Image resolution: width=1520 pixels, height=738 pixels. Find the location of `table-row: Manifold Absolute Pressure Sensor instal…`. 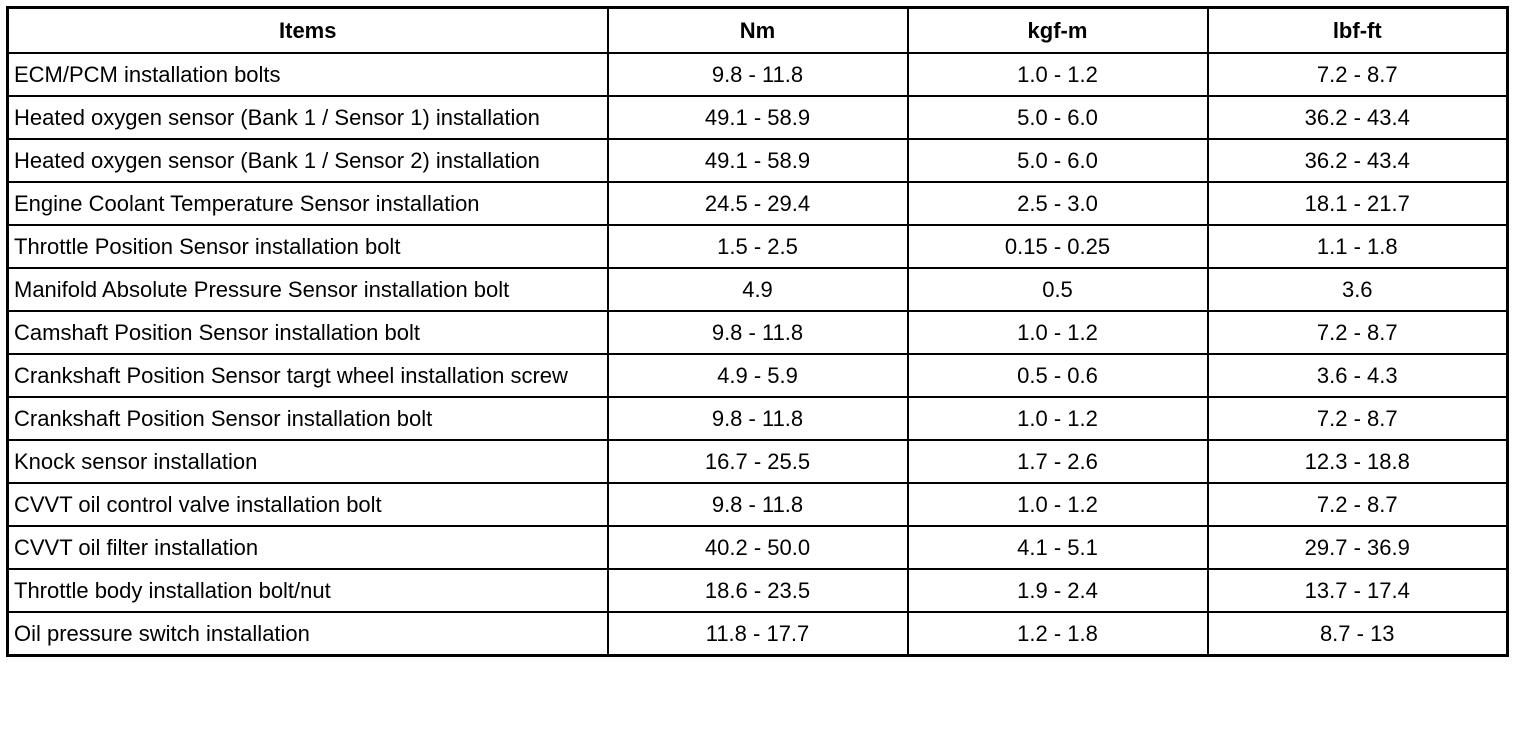

table-row: Manifold Absolute Pressure Sensor instal… is located at coordinates (757, 289).